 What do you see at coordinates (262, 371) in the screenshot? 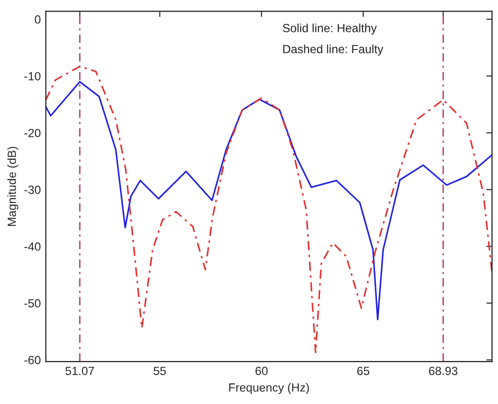
I see `x-tick-label: 60` at bounding box center [262, 371].